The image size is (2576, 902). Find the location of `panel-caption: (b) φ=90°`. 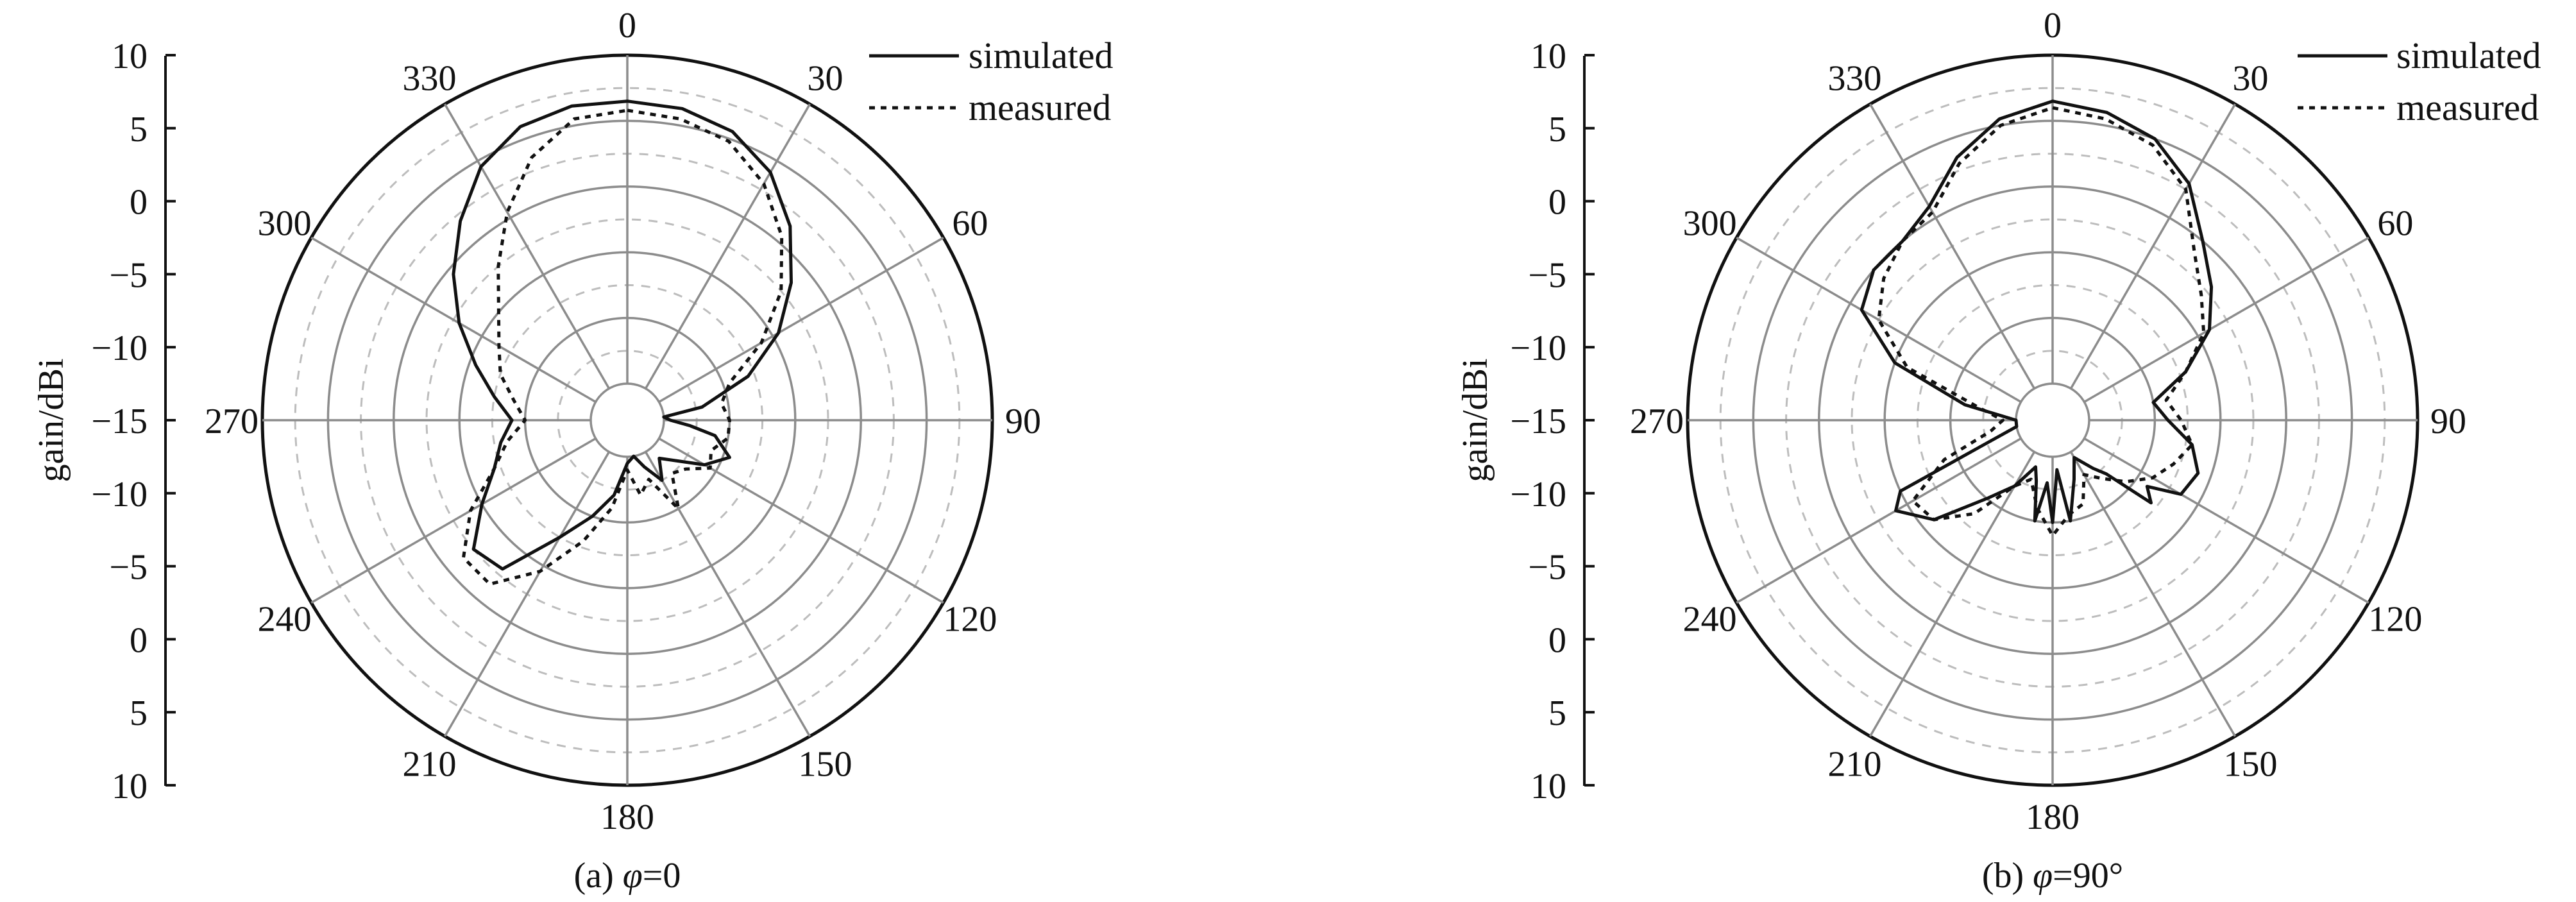

panel-caption: (b) φ=90° is located at coordinates (2052, 876).